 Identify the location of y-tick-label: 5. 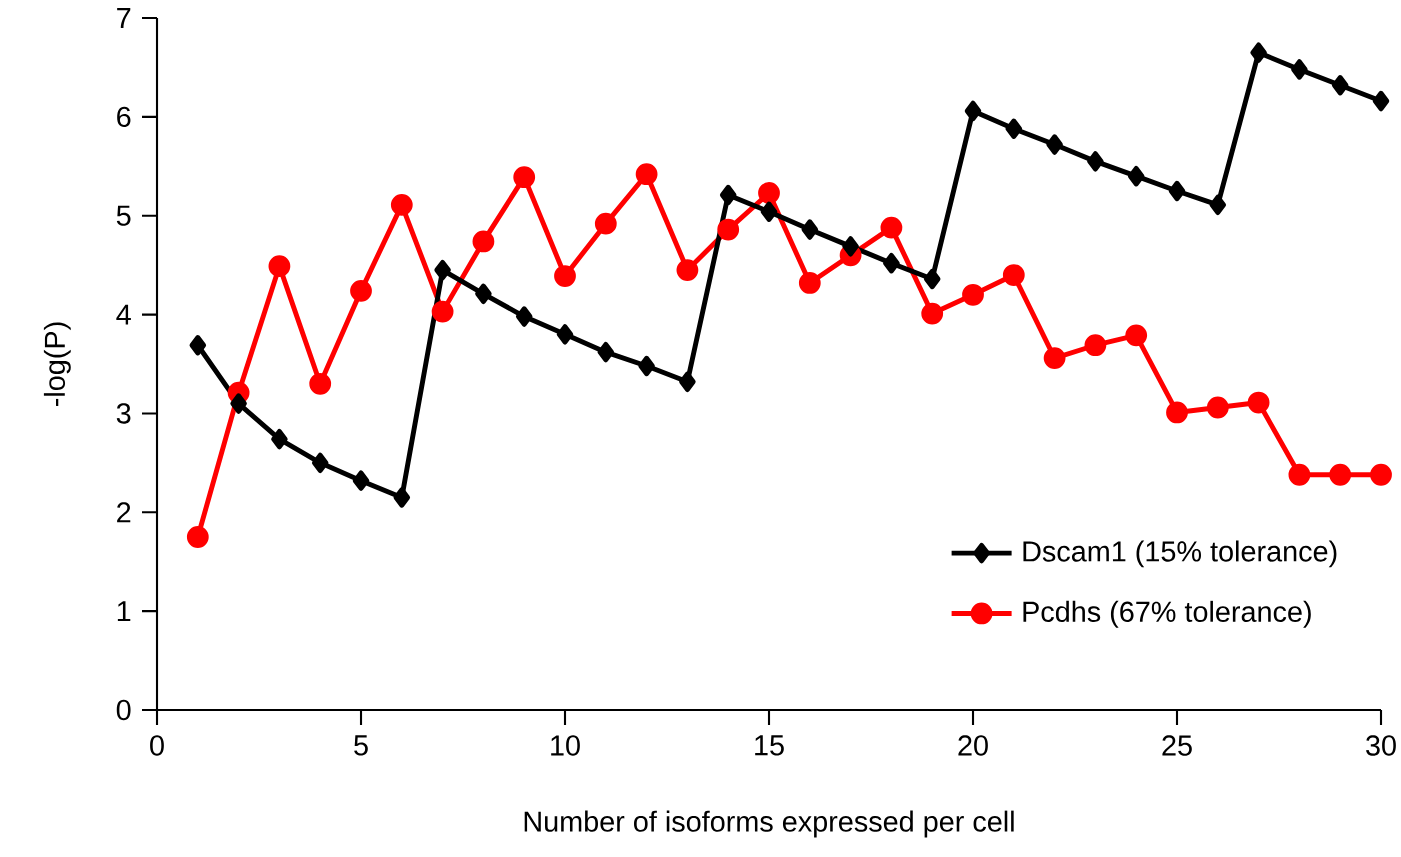
(123, 215).